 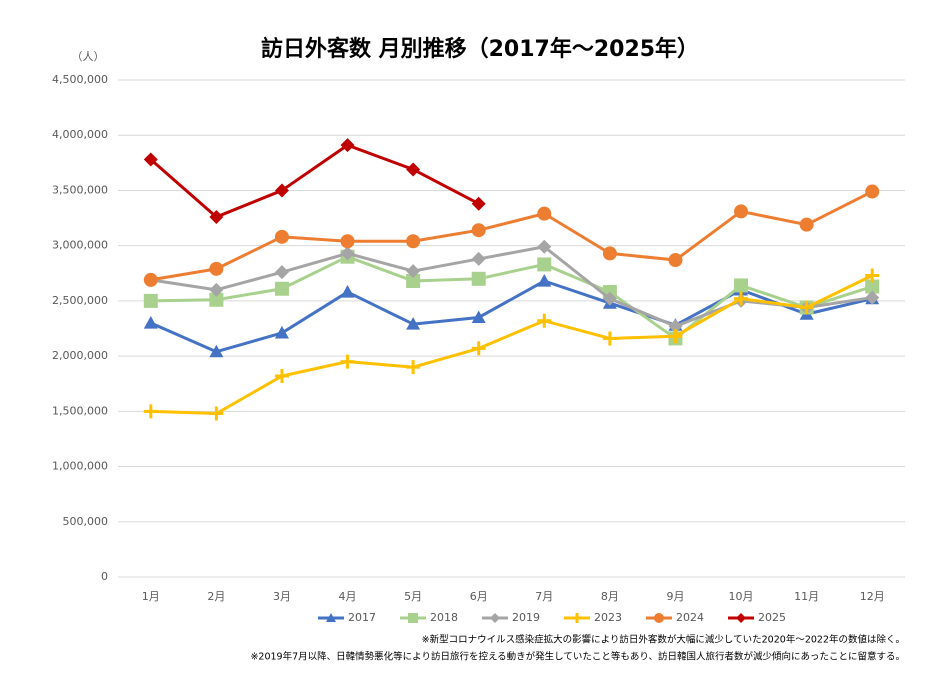 I want to click on y-tick-label: 4,000,000, so click(x=80, y=134).